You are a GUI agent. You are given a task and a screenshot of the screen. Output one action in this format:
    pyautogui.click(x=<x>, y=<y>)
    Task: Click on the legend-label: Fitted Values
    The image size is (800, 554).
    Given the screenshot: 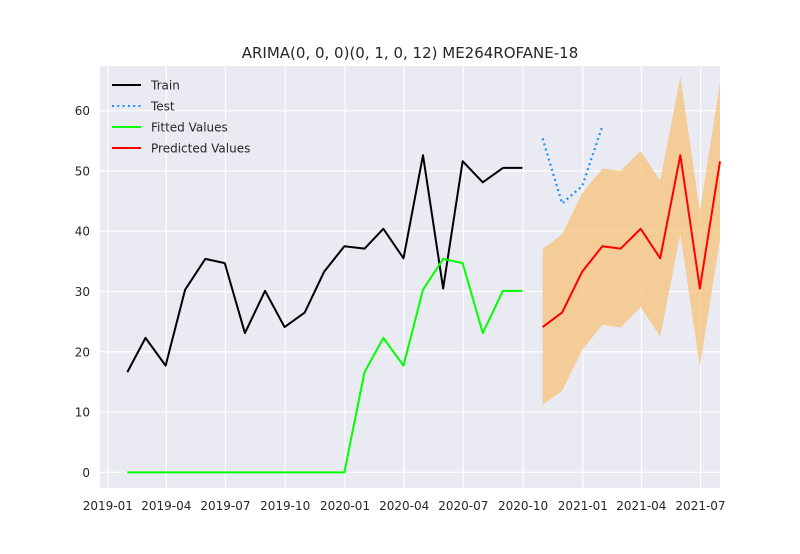 What is the action you would take?
    pyautogui.click(x=189, y=128)
    